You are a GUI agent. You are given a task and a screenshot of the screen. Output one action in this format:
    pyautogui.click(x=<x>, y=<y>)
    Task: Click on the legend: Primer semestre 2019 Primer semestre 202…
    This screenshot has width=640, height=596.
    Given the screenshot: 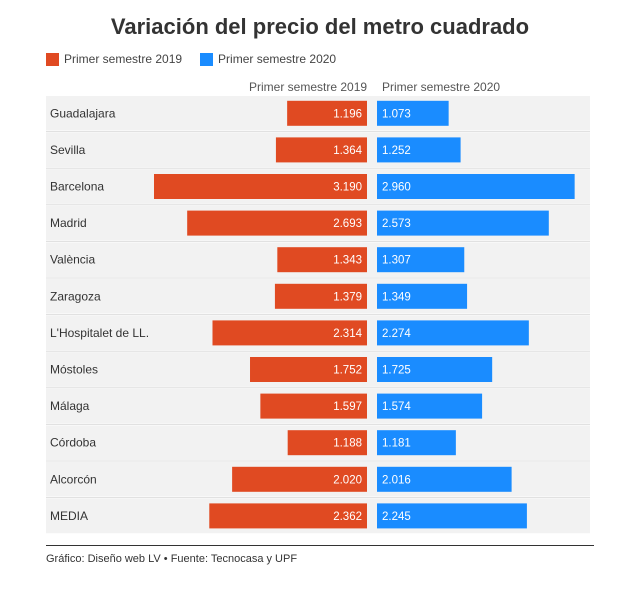 What is the action you would take?
    pyautogui.click(x=200, y=59)
    